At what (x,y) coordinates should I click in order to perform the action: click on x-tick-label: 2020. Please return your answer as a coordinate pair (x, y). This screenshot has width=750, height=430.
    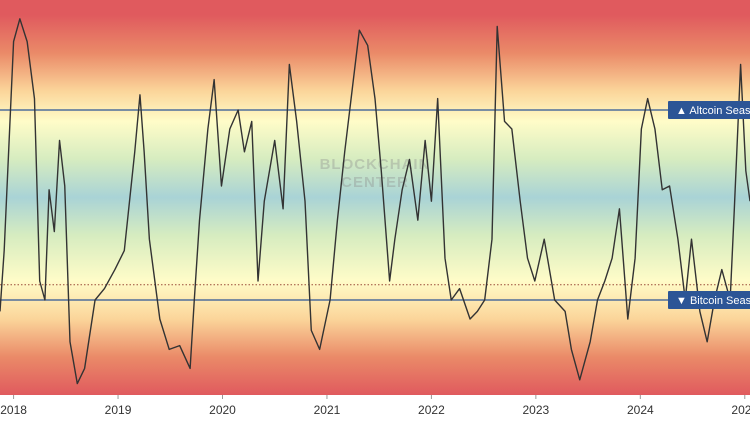
    Looking at the image, I should click on (222, 410).